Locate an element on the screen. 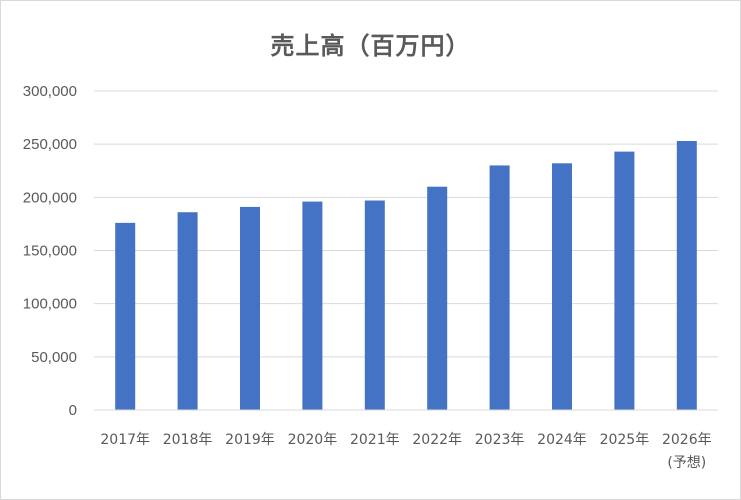  y-tick-label: 200,000 is located at coordinates (50, 197).